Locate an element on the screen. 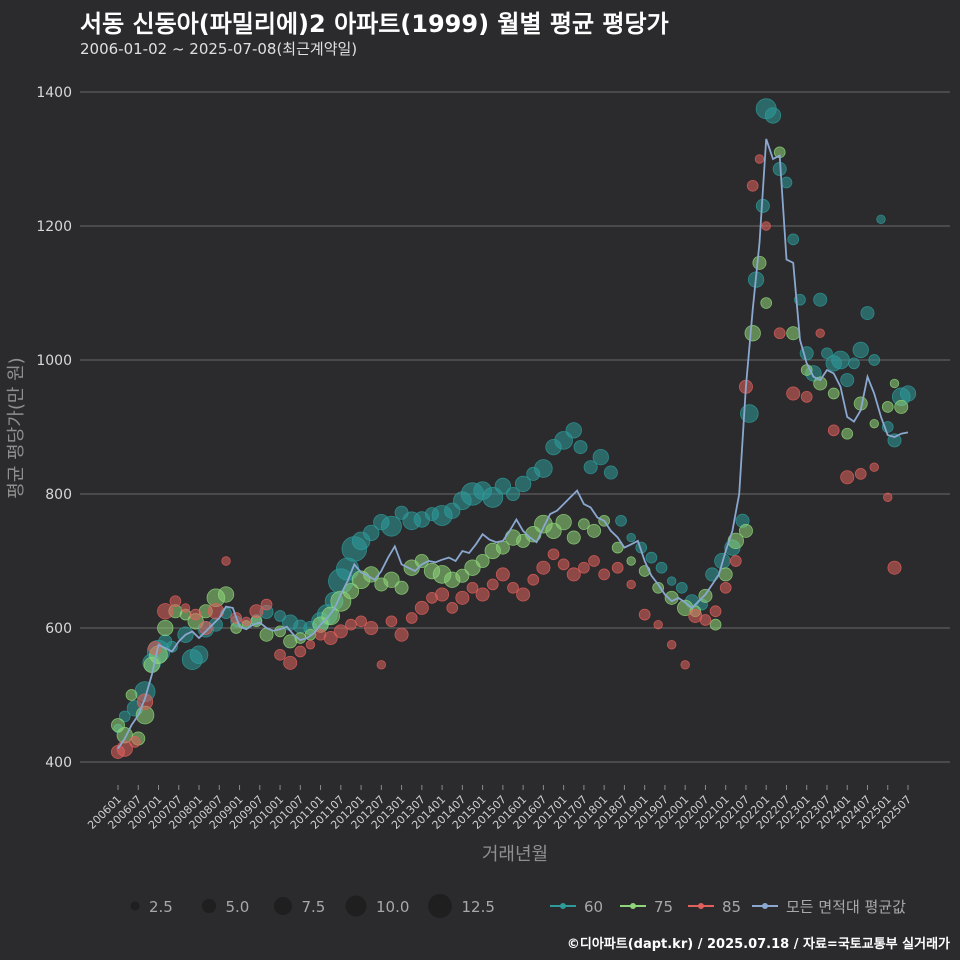 The height and width of the screenshot is (960, 960). legend-series-label: 모든 면적대 평균값 is located at coordinates (846, 907).